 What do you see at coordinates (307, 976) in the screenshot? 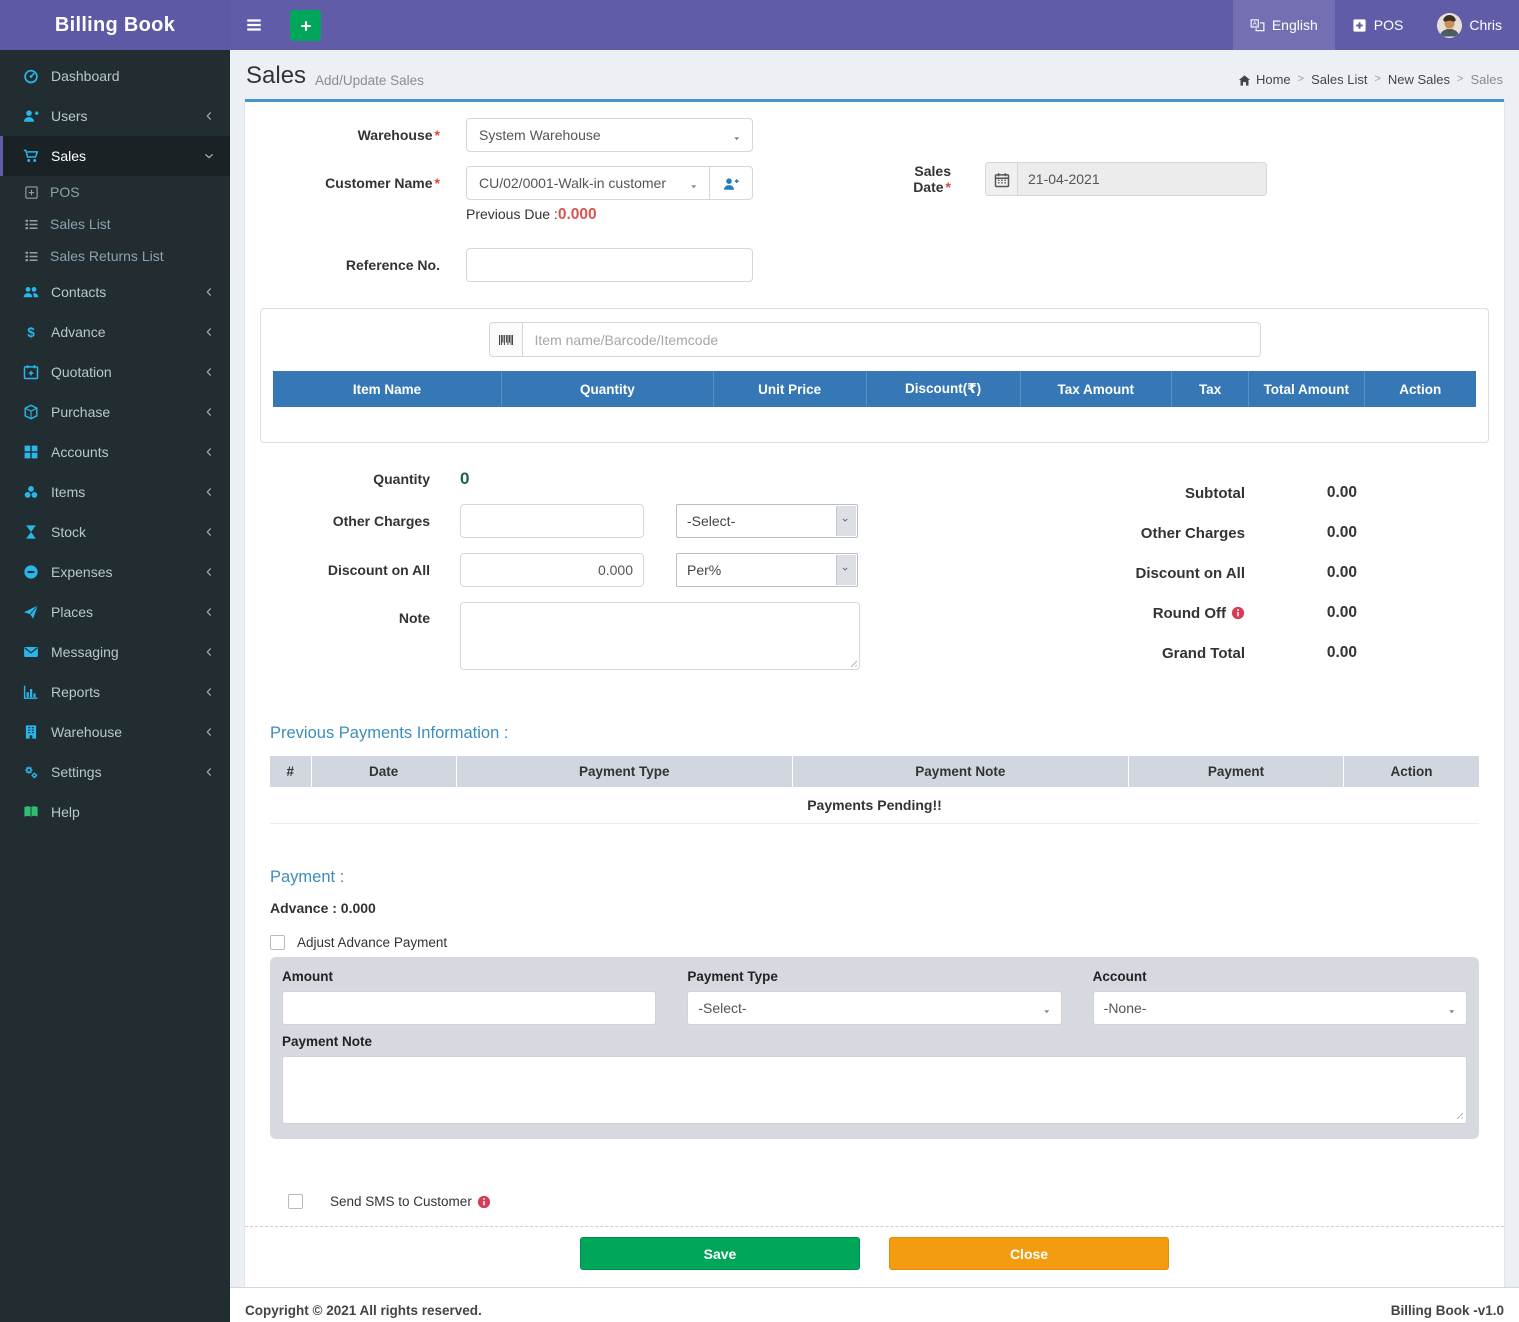
I see `amount-label: Amount` at bounding box center [307, 976].